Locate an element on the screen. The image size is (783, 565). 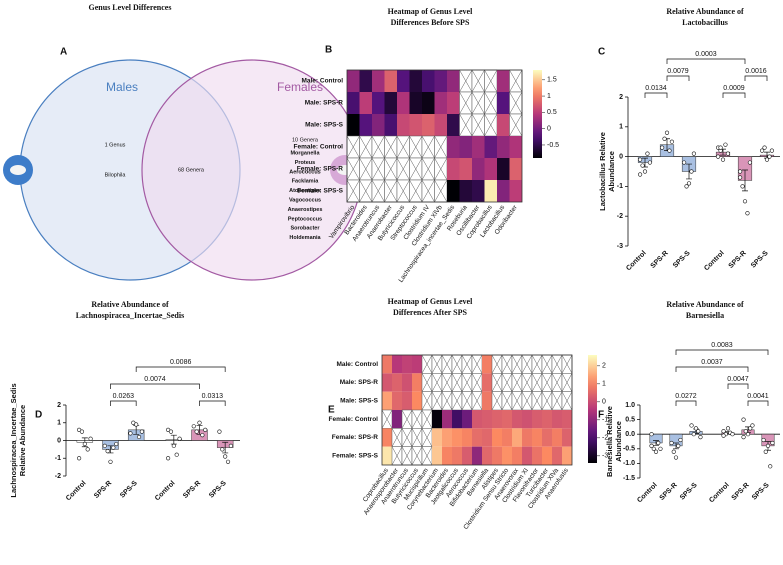
p-value: 0.0134 is located at coordinates (656, 88).